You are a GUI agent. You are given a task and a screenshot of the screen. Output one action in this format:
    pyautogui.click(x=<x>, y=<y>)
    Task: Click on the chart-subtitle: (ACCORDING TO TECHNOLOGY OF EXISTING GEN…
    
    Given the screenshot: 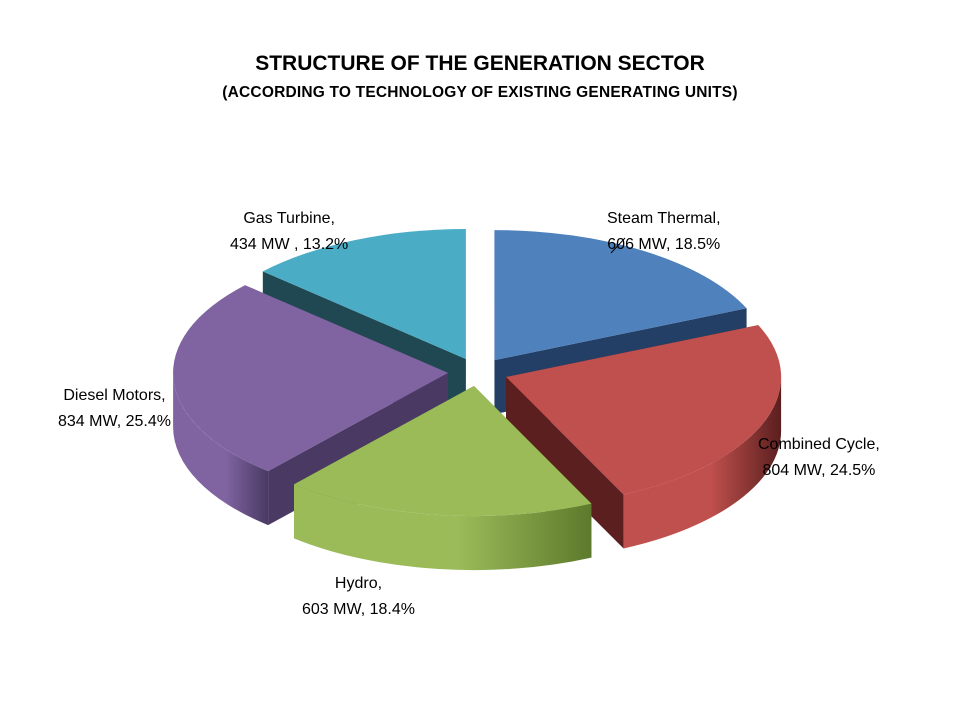 What is the action you would take?
    pyautogui.click(x=480, y=92)
    